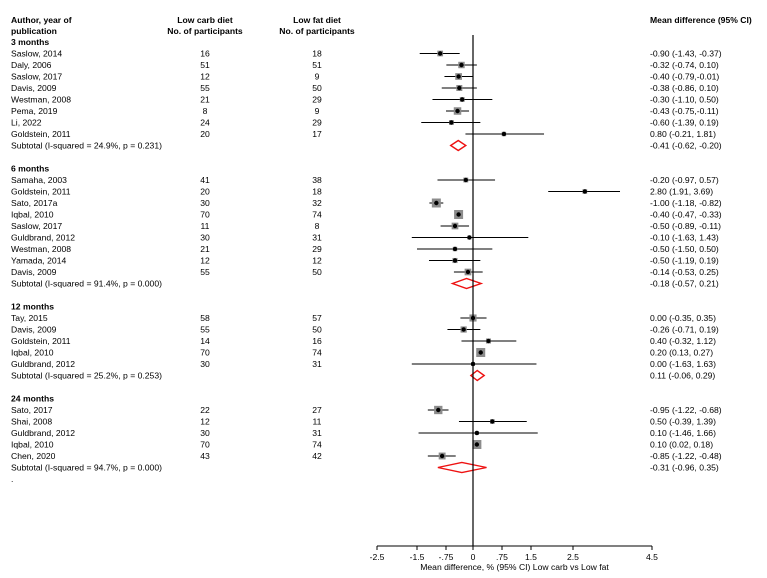  I want to click on group-title: 3 months, so click(30, 42).